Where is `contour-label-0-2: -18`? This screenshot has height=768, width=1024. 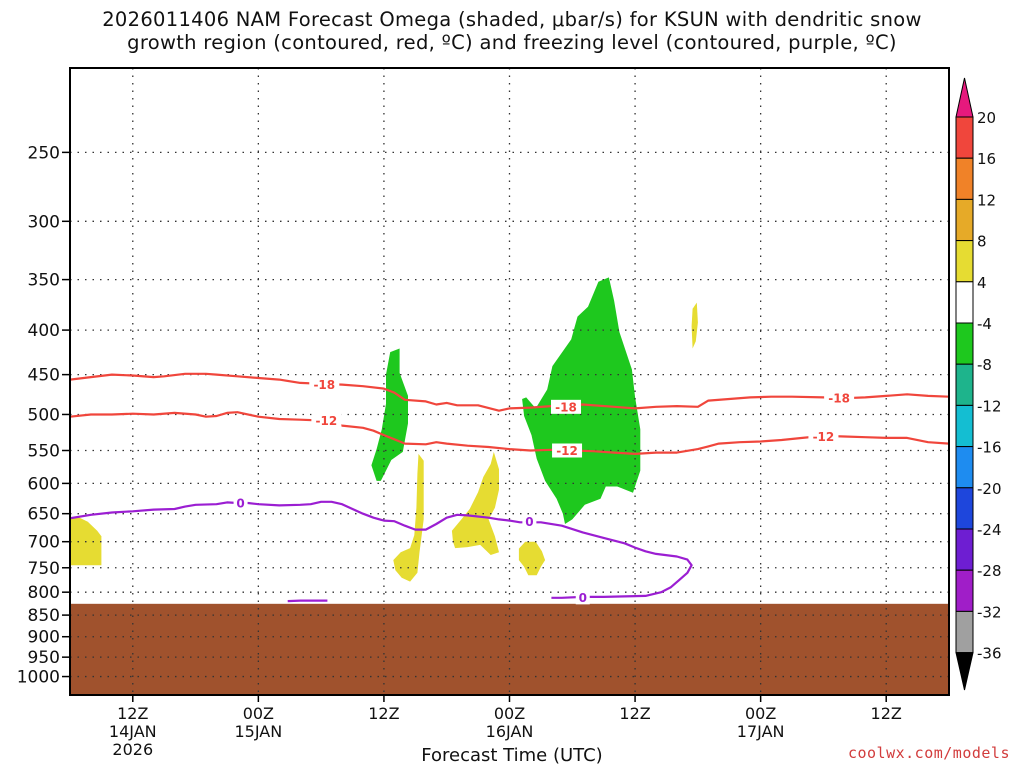
contour-label-0-2: -18 is located at coordinates (839, 399).